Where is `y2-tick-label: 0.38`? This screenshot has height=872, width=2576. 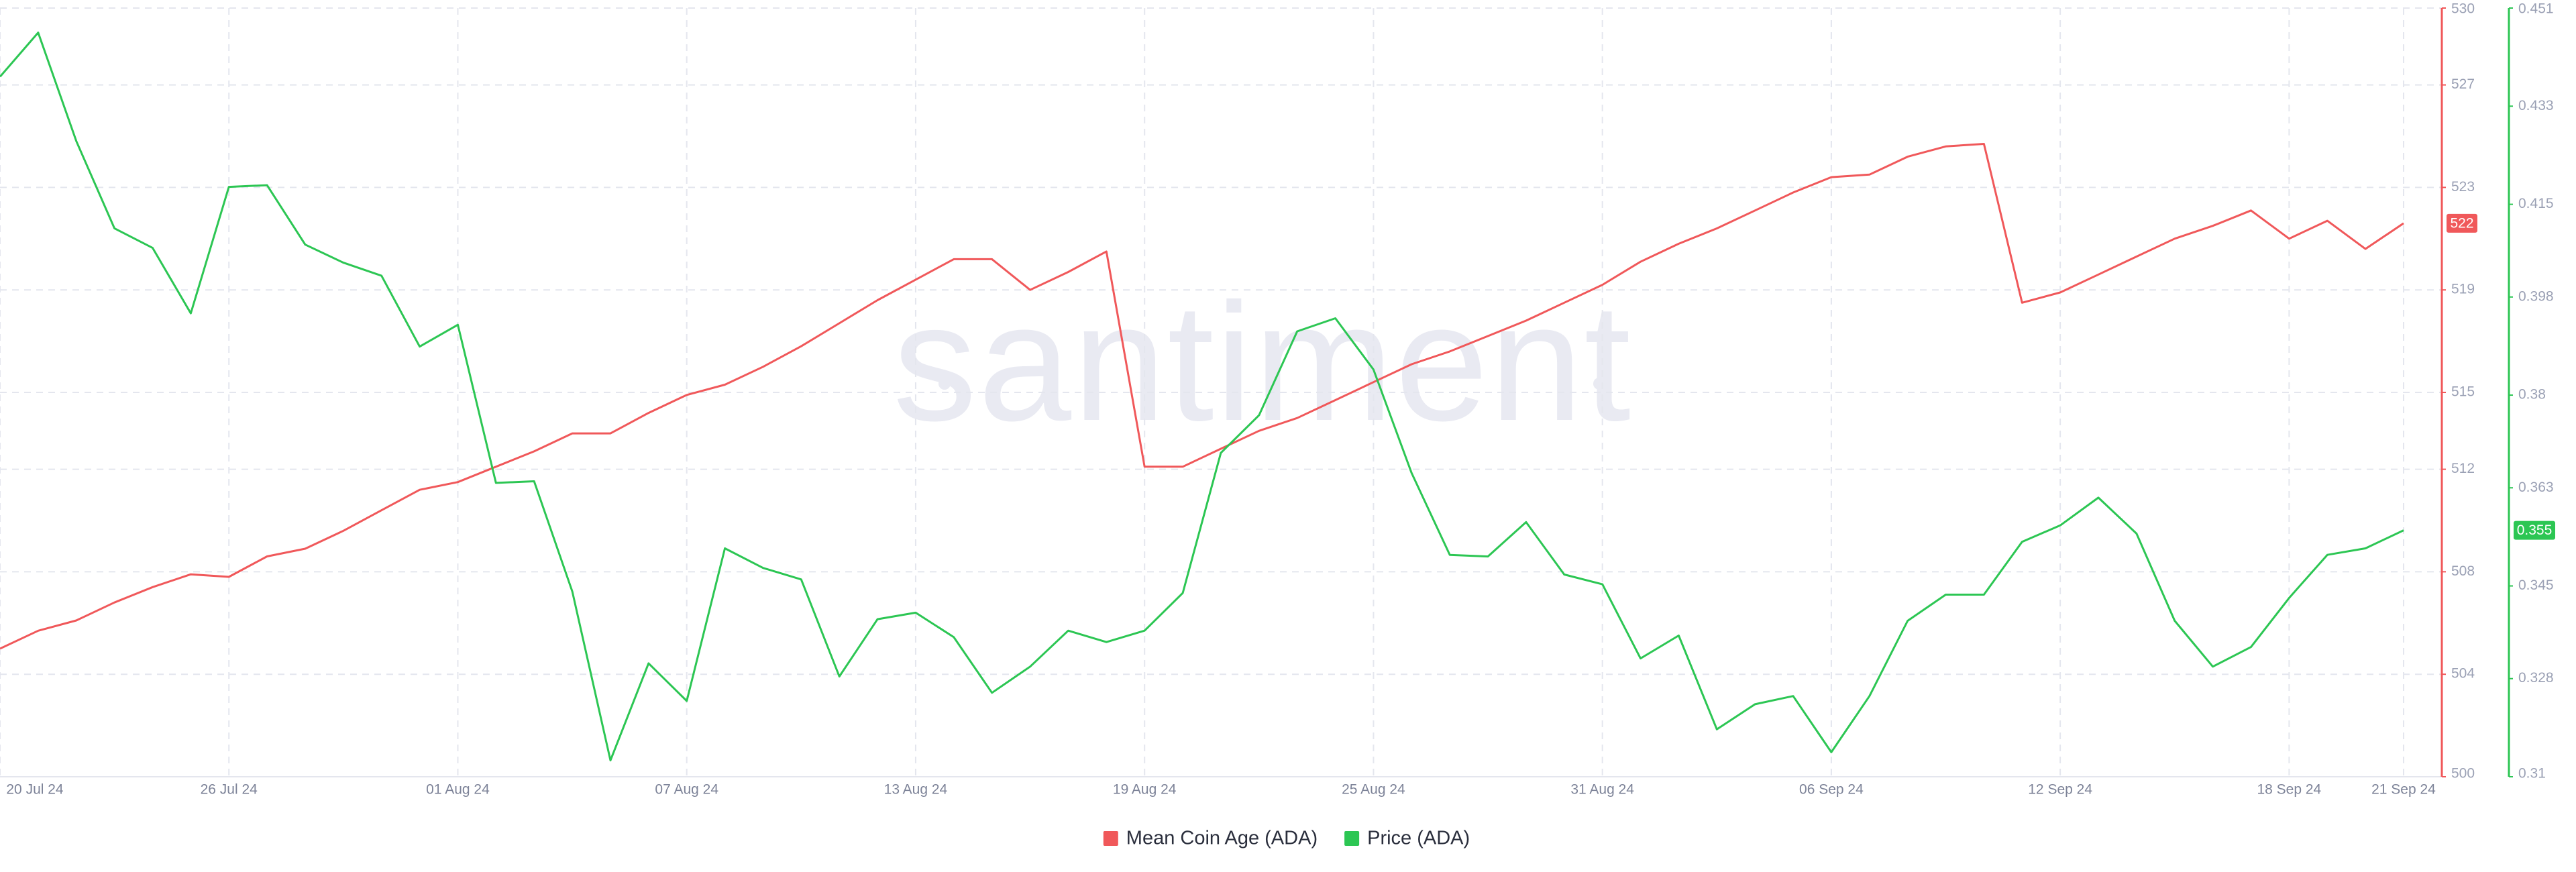 y2-tick-label: 0.38 is located at coordinates (2532, 395).